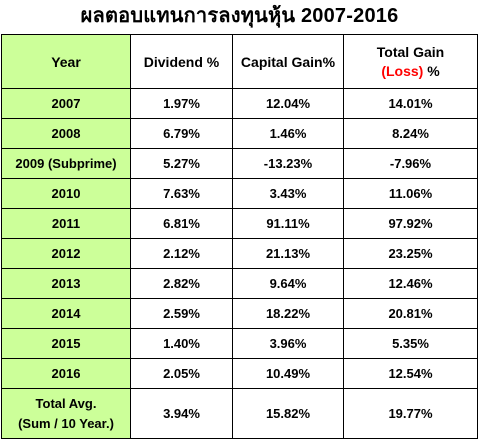 This screenshot has height=439, width=479. What do you see at coordinates (181, 223) in the screenshot?
I see `dividend-cell: 6.81%` at bounding box center [181, 223].